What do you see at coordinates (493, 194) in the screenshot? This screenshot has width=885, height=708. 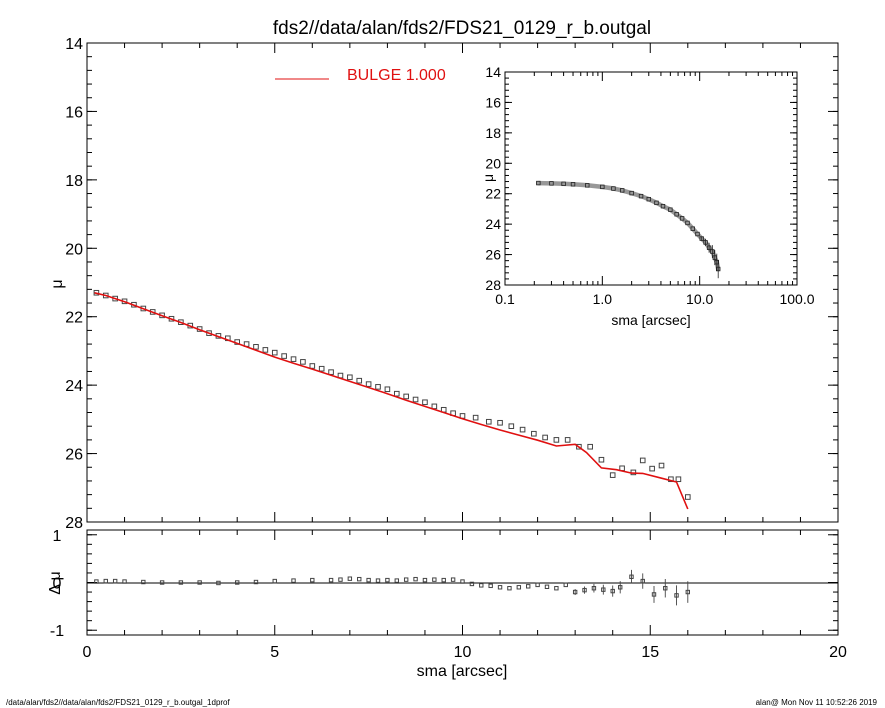 I see `inset-y-tick-label: 22` at bounding box center [493, 194].